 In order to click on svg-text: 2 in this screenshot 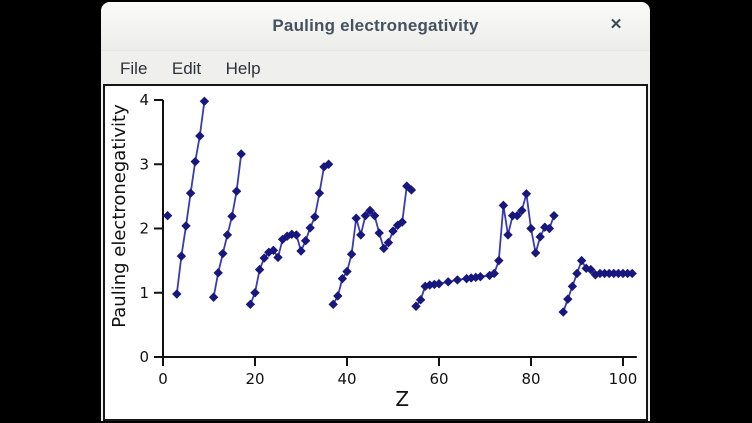, I will do `click(144, 229)`.